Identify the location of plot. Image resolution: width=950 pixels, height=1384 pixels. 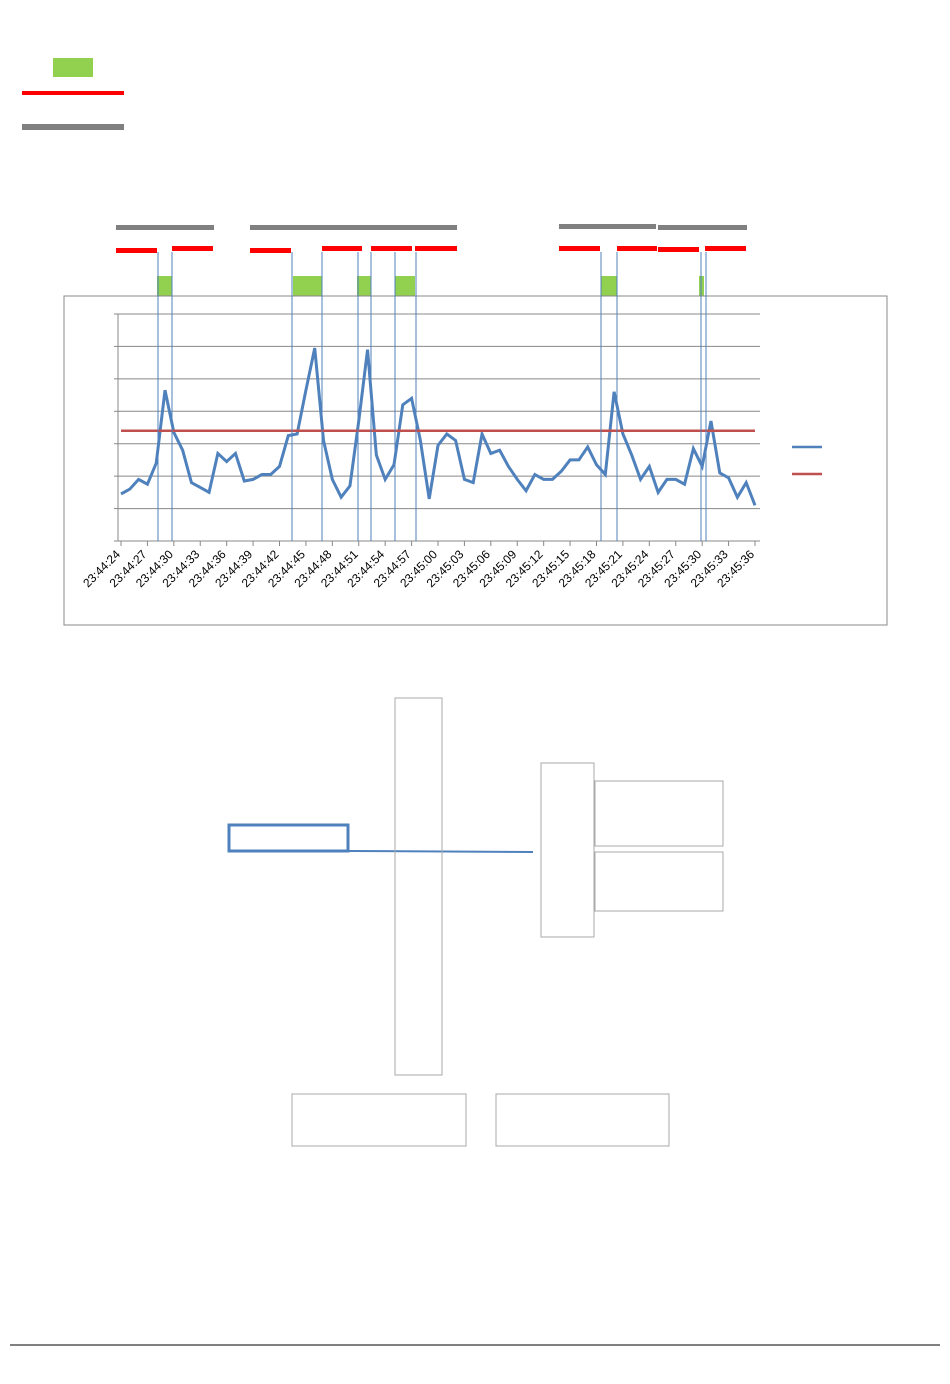
(438, 426).